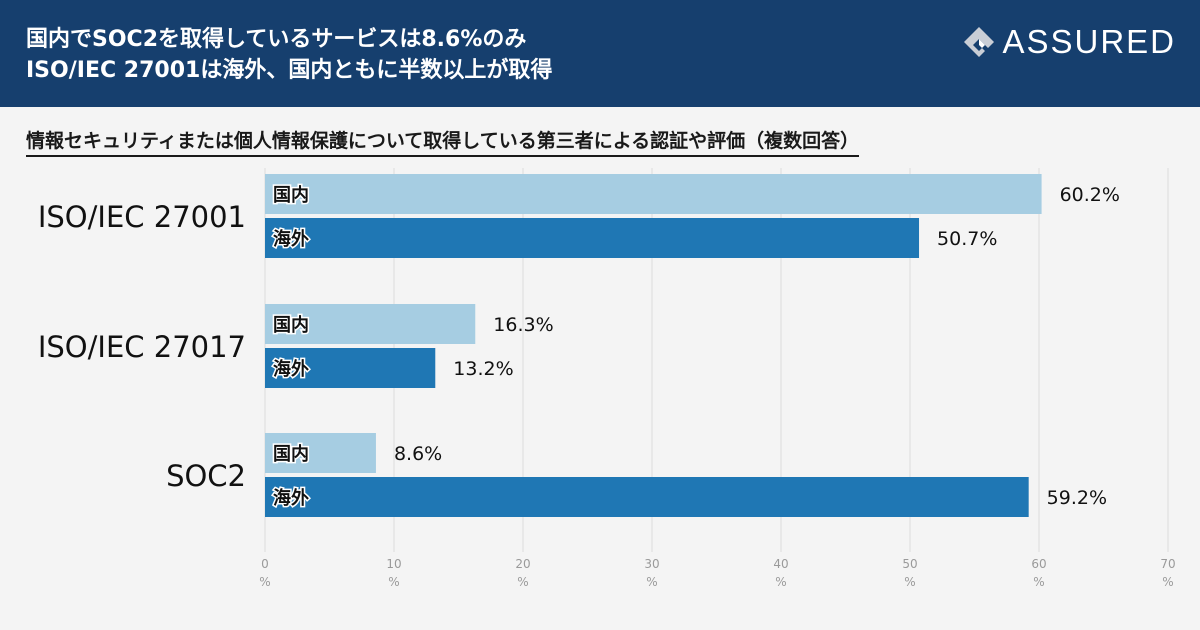  Describe the element at coordinates (780, 564) in the screenshot. I see `x-tick-label-40: 40` at that location.